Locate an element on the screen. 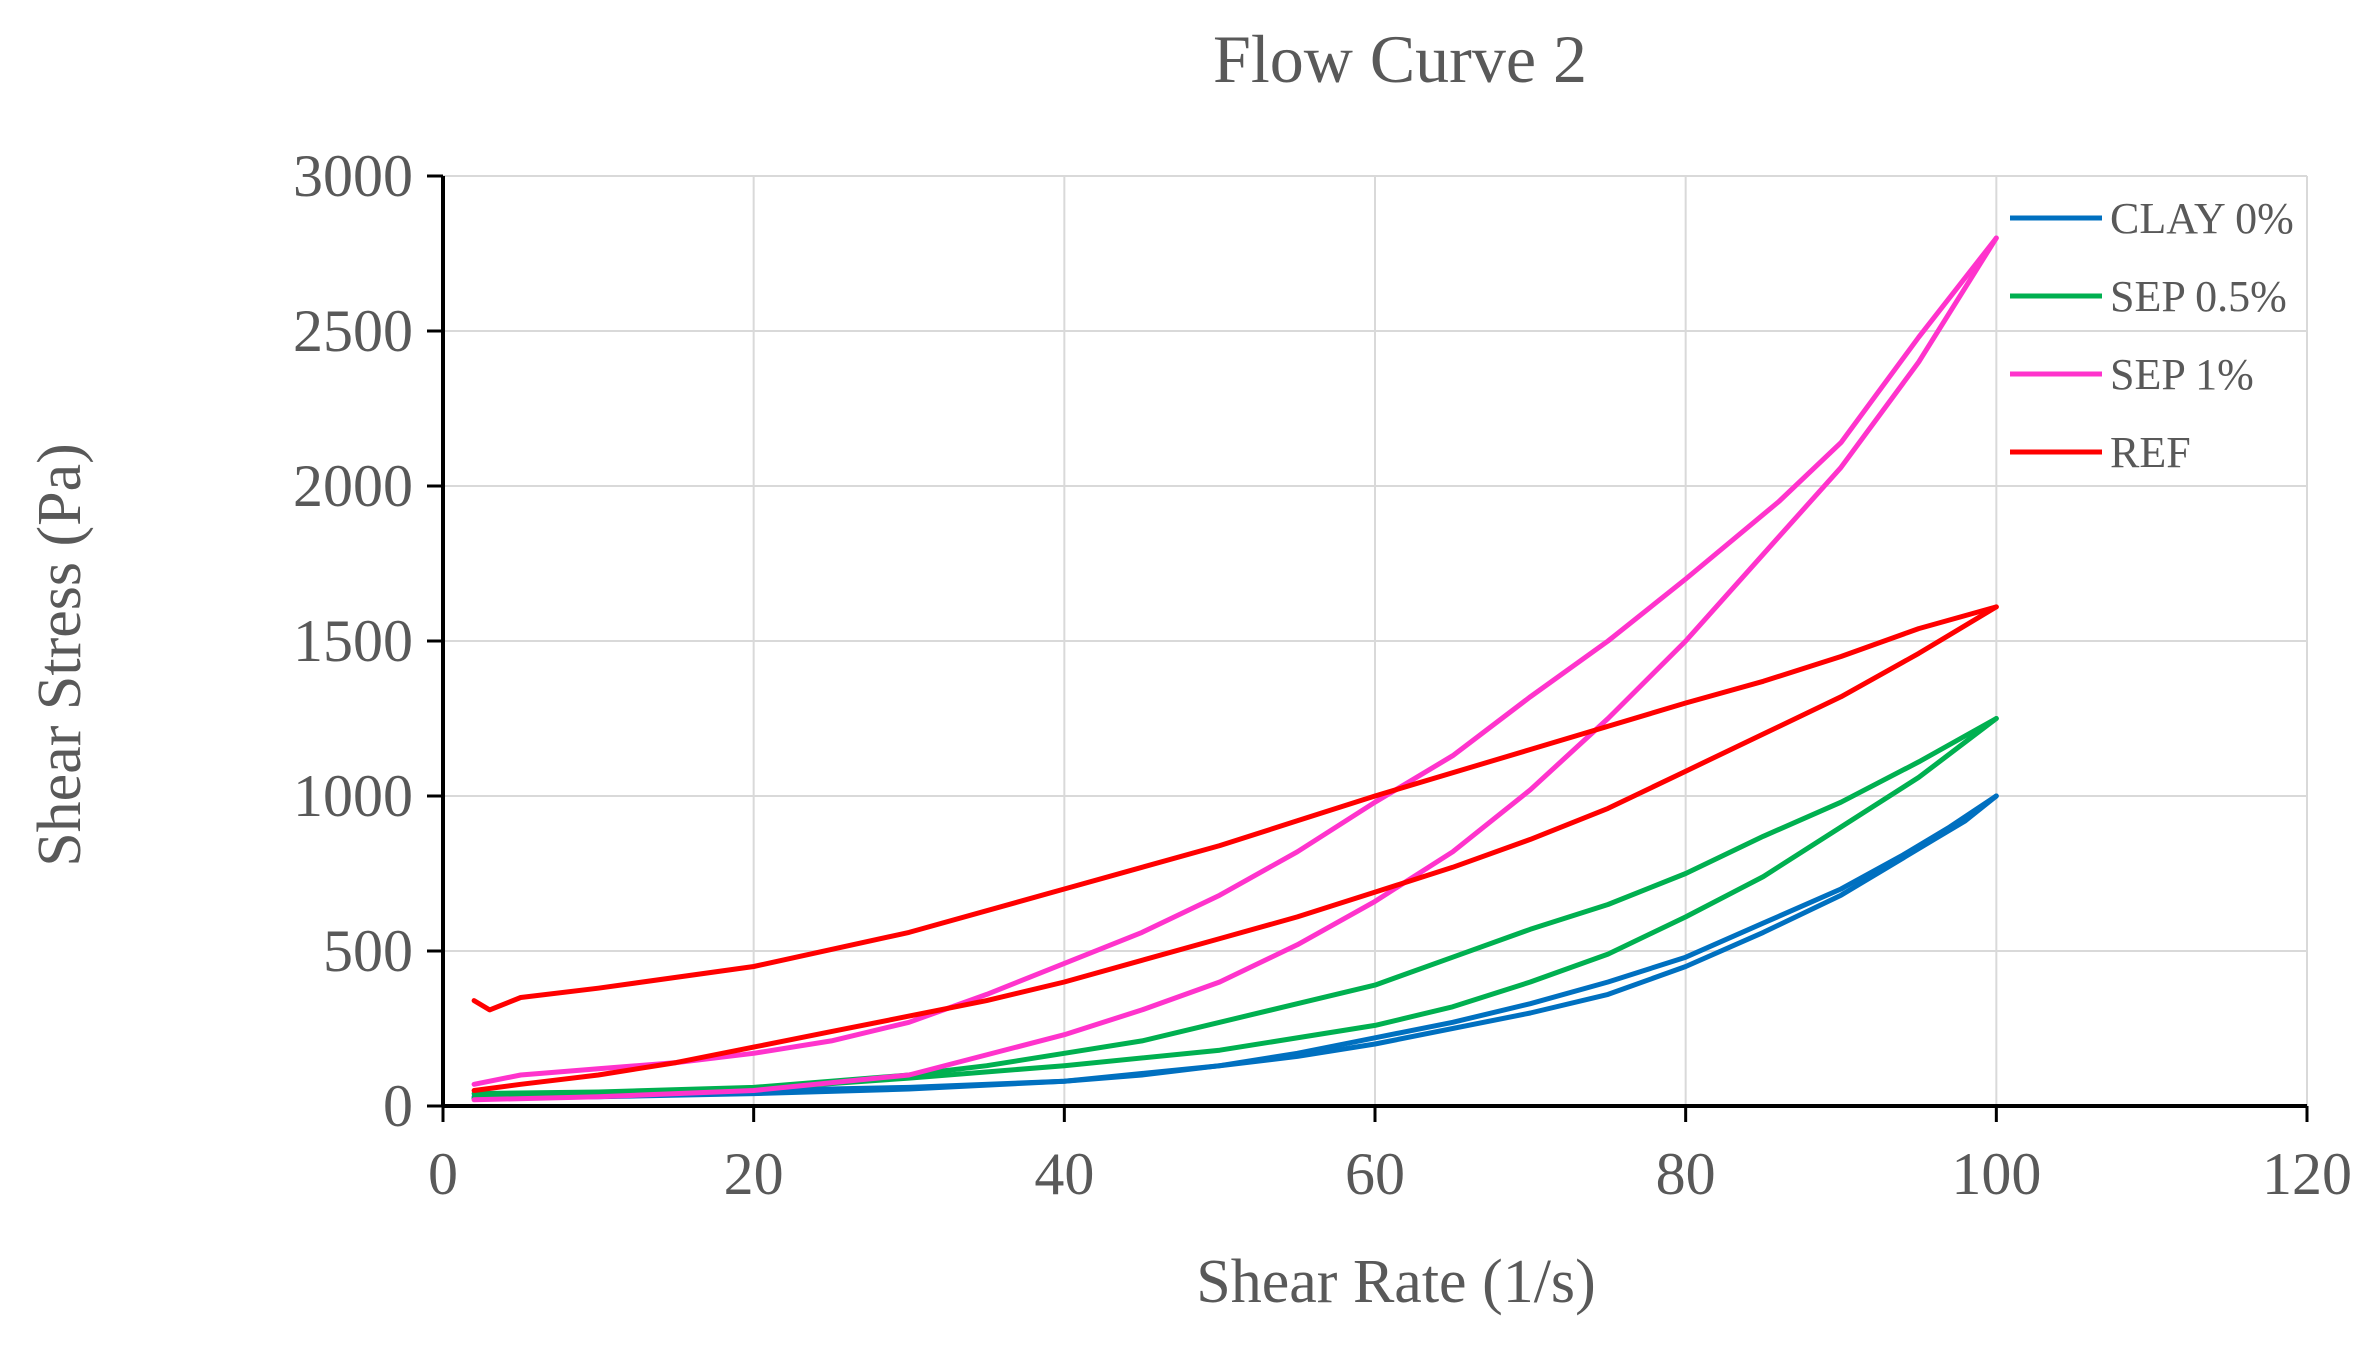 The height and width of the screenshot is (1348, 2378). x-tick-label: 0 is located at coordinates (443, 1174).